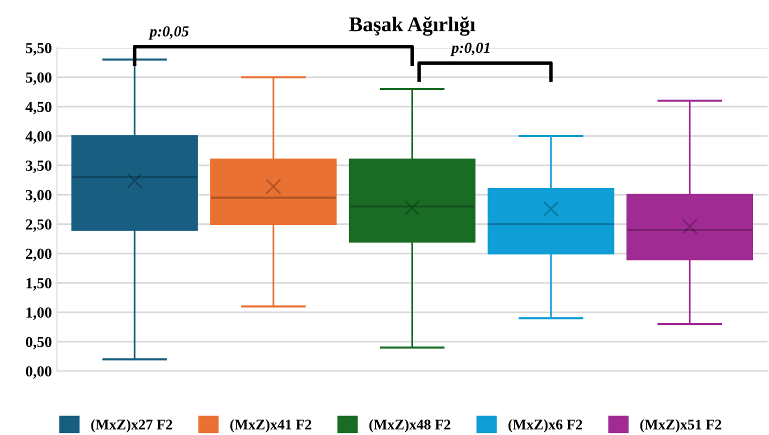  Describe the element at coordinates (39, 343) in the screenshot. I see `y-tick-label: 0,50` at that location.